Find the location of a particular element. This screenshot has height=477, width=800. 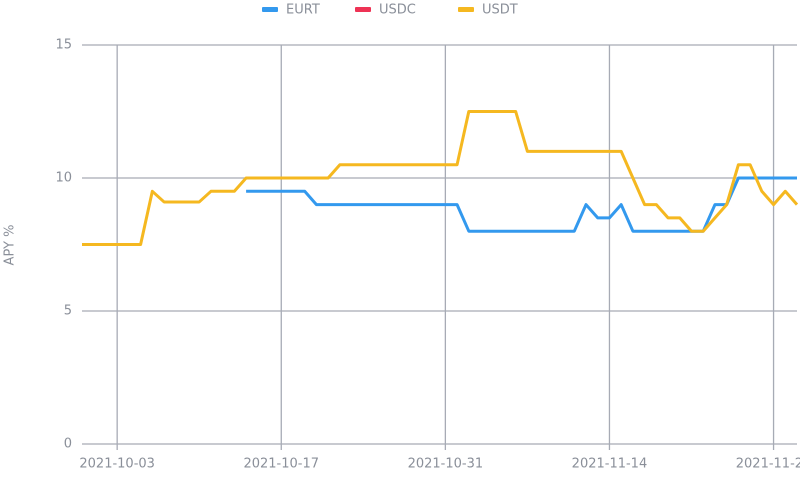

series-line is located at coordinates (521, 204).